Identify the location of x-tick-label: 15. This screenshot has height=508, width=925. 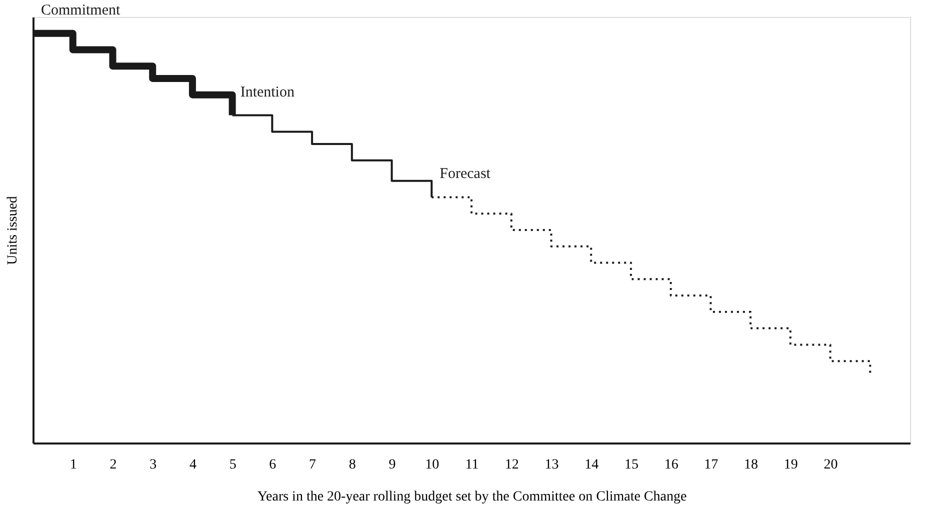
(631, 465).